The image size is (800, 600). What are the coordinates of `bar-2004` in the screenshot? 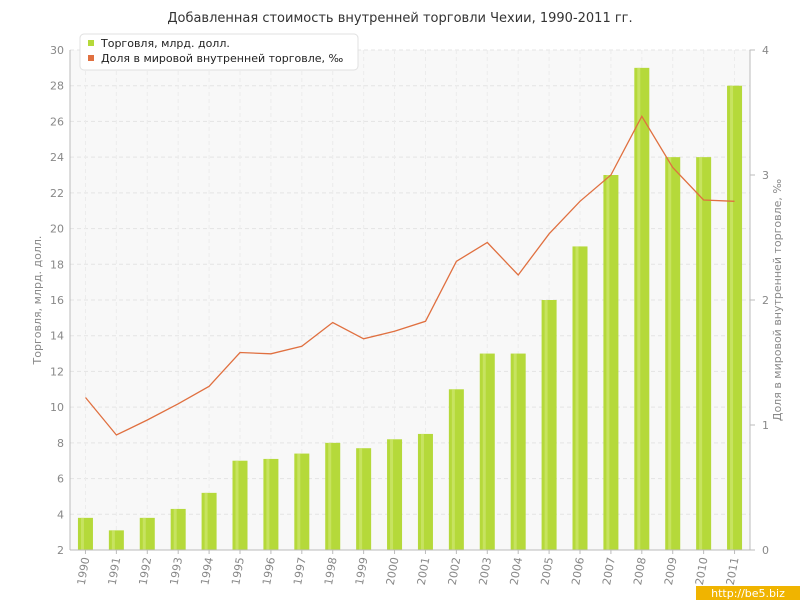 It's located at (518, 451).